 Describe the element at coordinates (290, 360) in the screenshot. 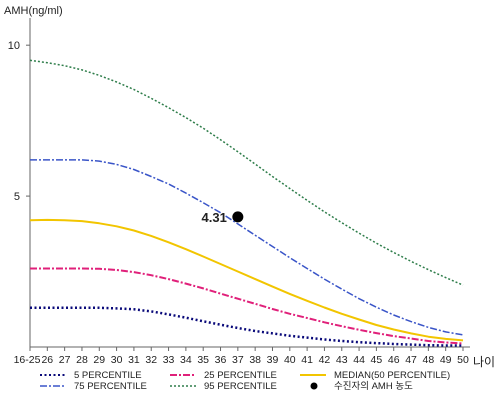

I see `x-tick-label: 40` at that location.